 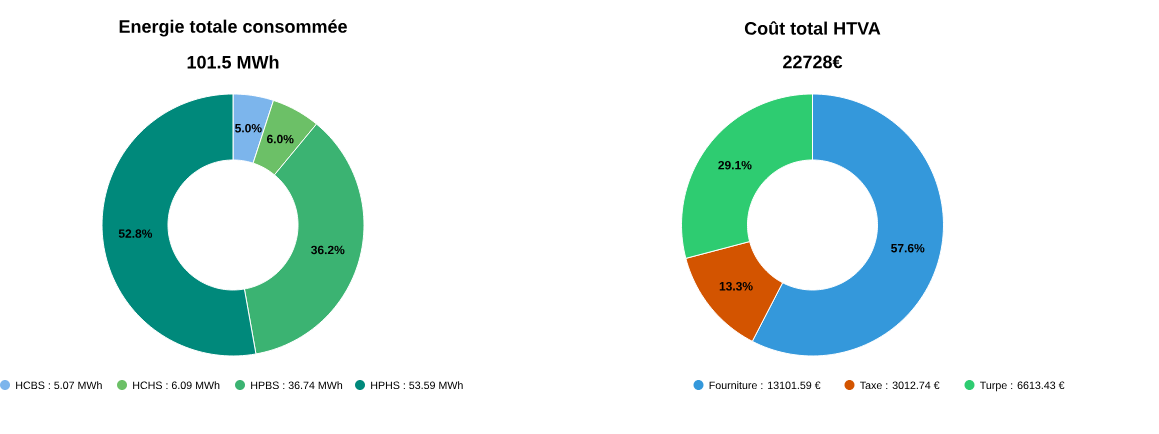 I want to click on legend-label: HCBS : 5.07 MWh, so click(x=59, y=385).